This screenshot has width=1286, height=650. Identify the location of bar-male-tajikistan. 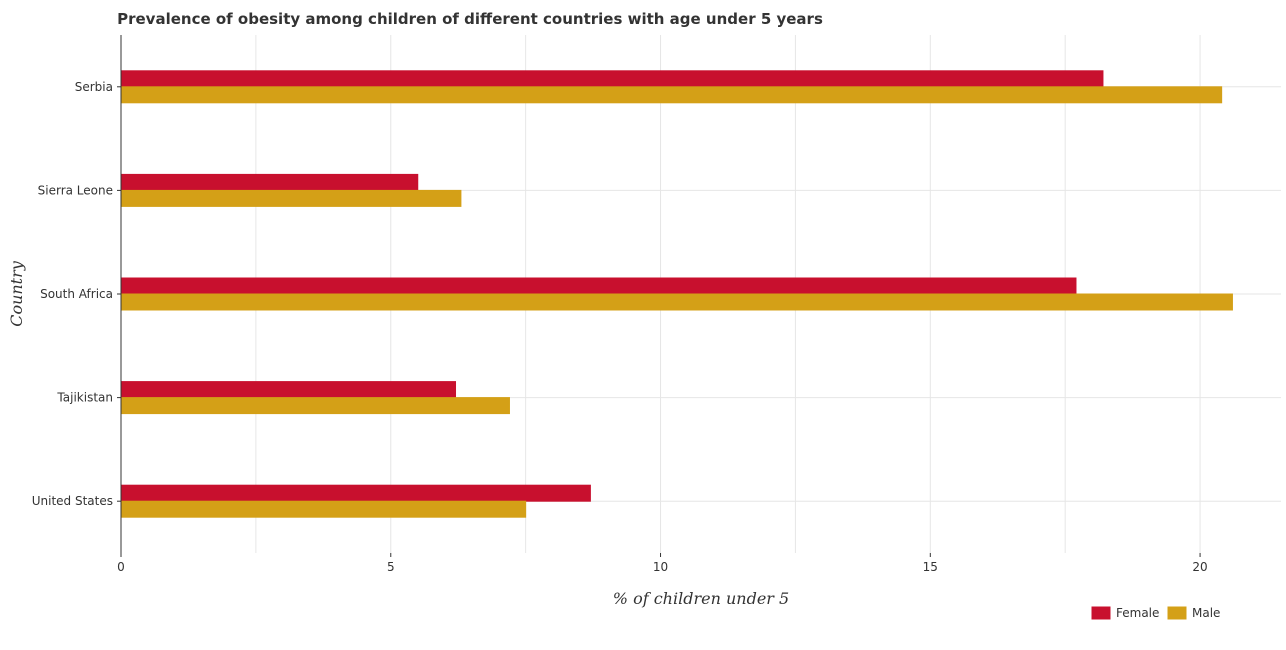
(315, 406).